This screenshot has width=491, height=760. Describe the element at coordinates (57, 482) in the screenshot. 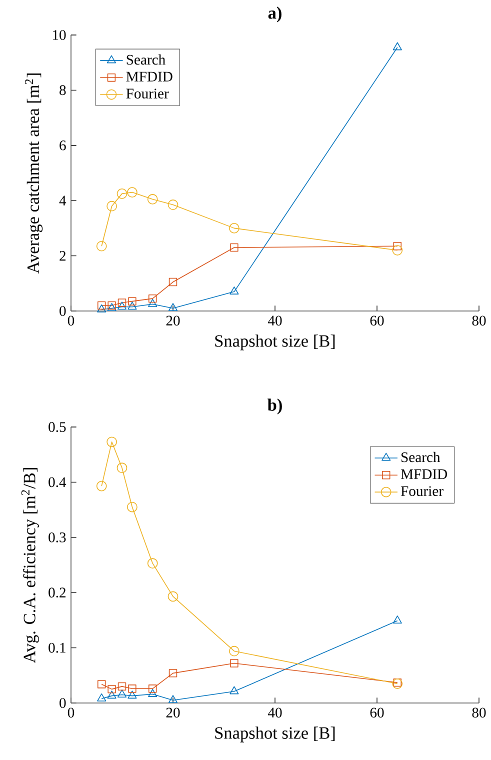

I see `y-tick-label: 0.4` at that location.